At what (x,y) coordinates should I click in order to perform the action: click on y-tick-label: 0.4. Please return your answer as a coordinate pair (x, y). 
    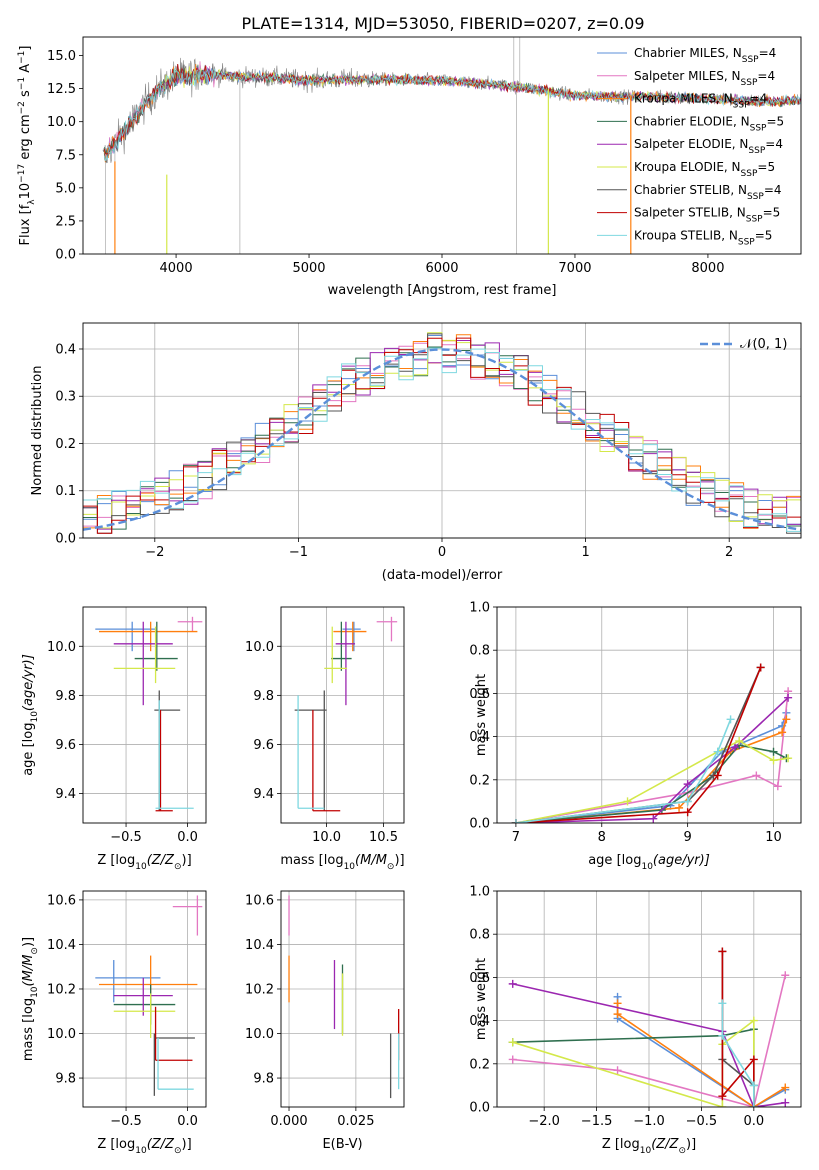
    Looking at the image, I should click on (65, 349).